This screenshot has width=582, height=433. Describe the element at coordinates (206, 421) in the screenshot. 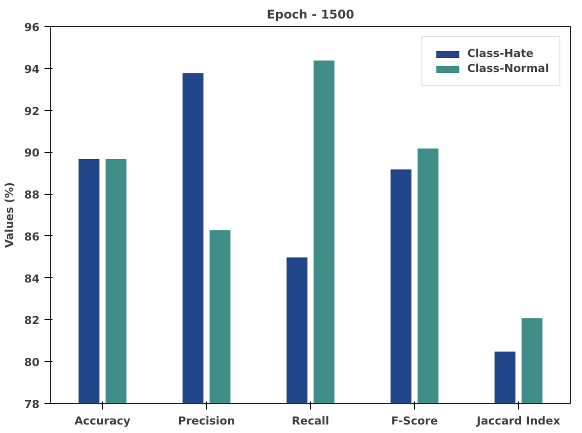

I see `x-tick-label: Precision` at that location.